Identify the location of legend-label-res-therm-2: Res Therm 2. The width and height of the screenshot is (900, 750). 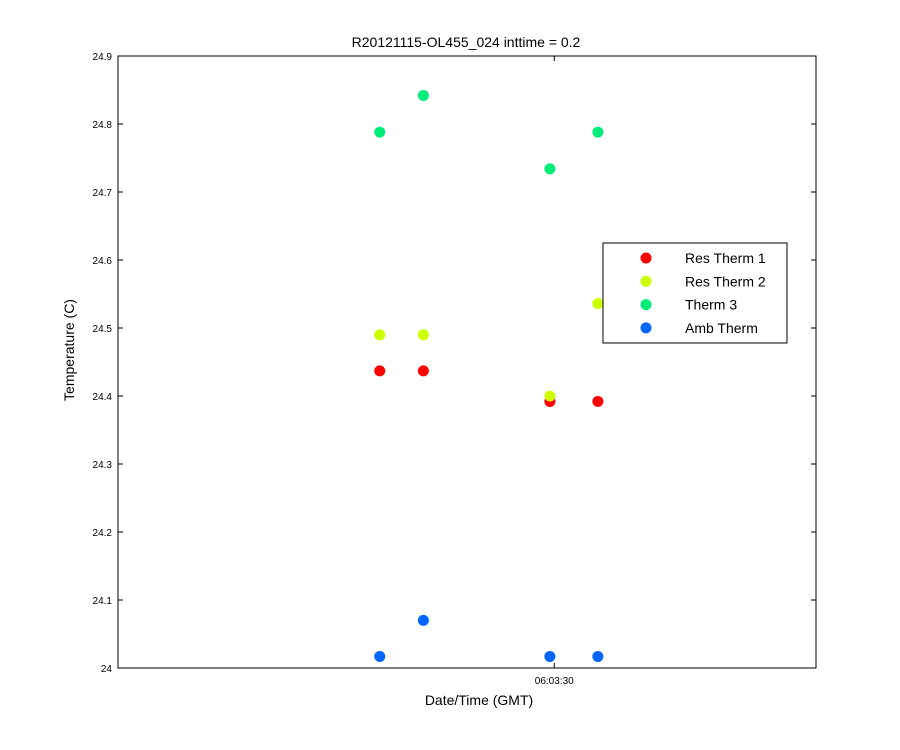
(725, 281).